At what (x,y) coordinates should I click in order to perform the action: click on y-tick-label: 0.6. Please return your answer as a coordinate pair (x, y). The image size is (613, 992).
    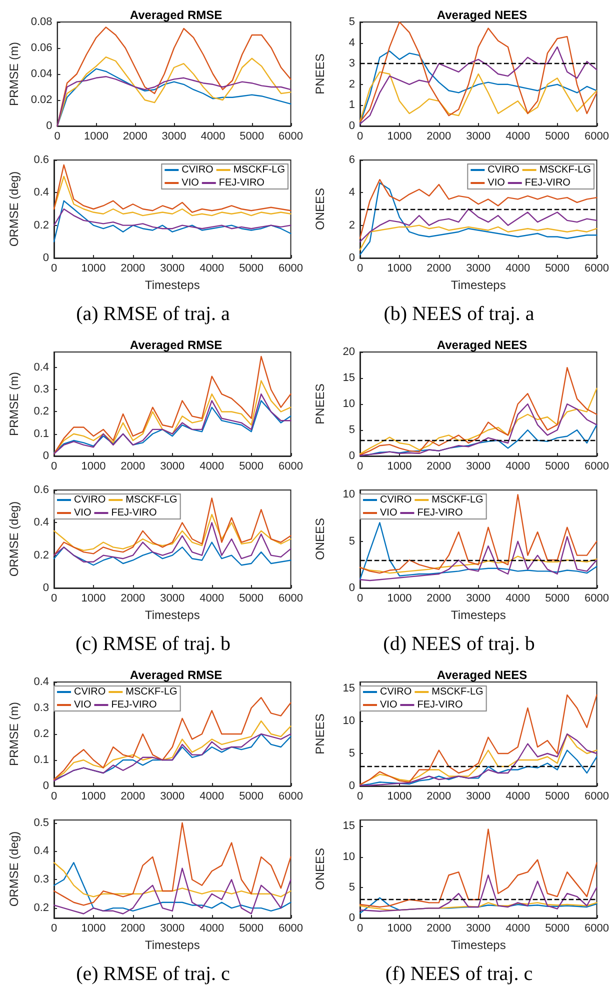
    Looking at the image, I should click on (41, 160).